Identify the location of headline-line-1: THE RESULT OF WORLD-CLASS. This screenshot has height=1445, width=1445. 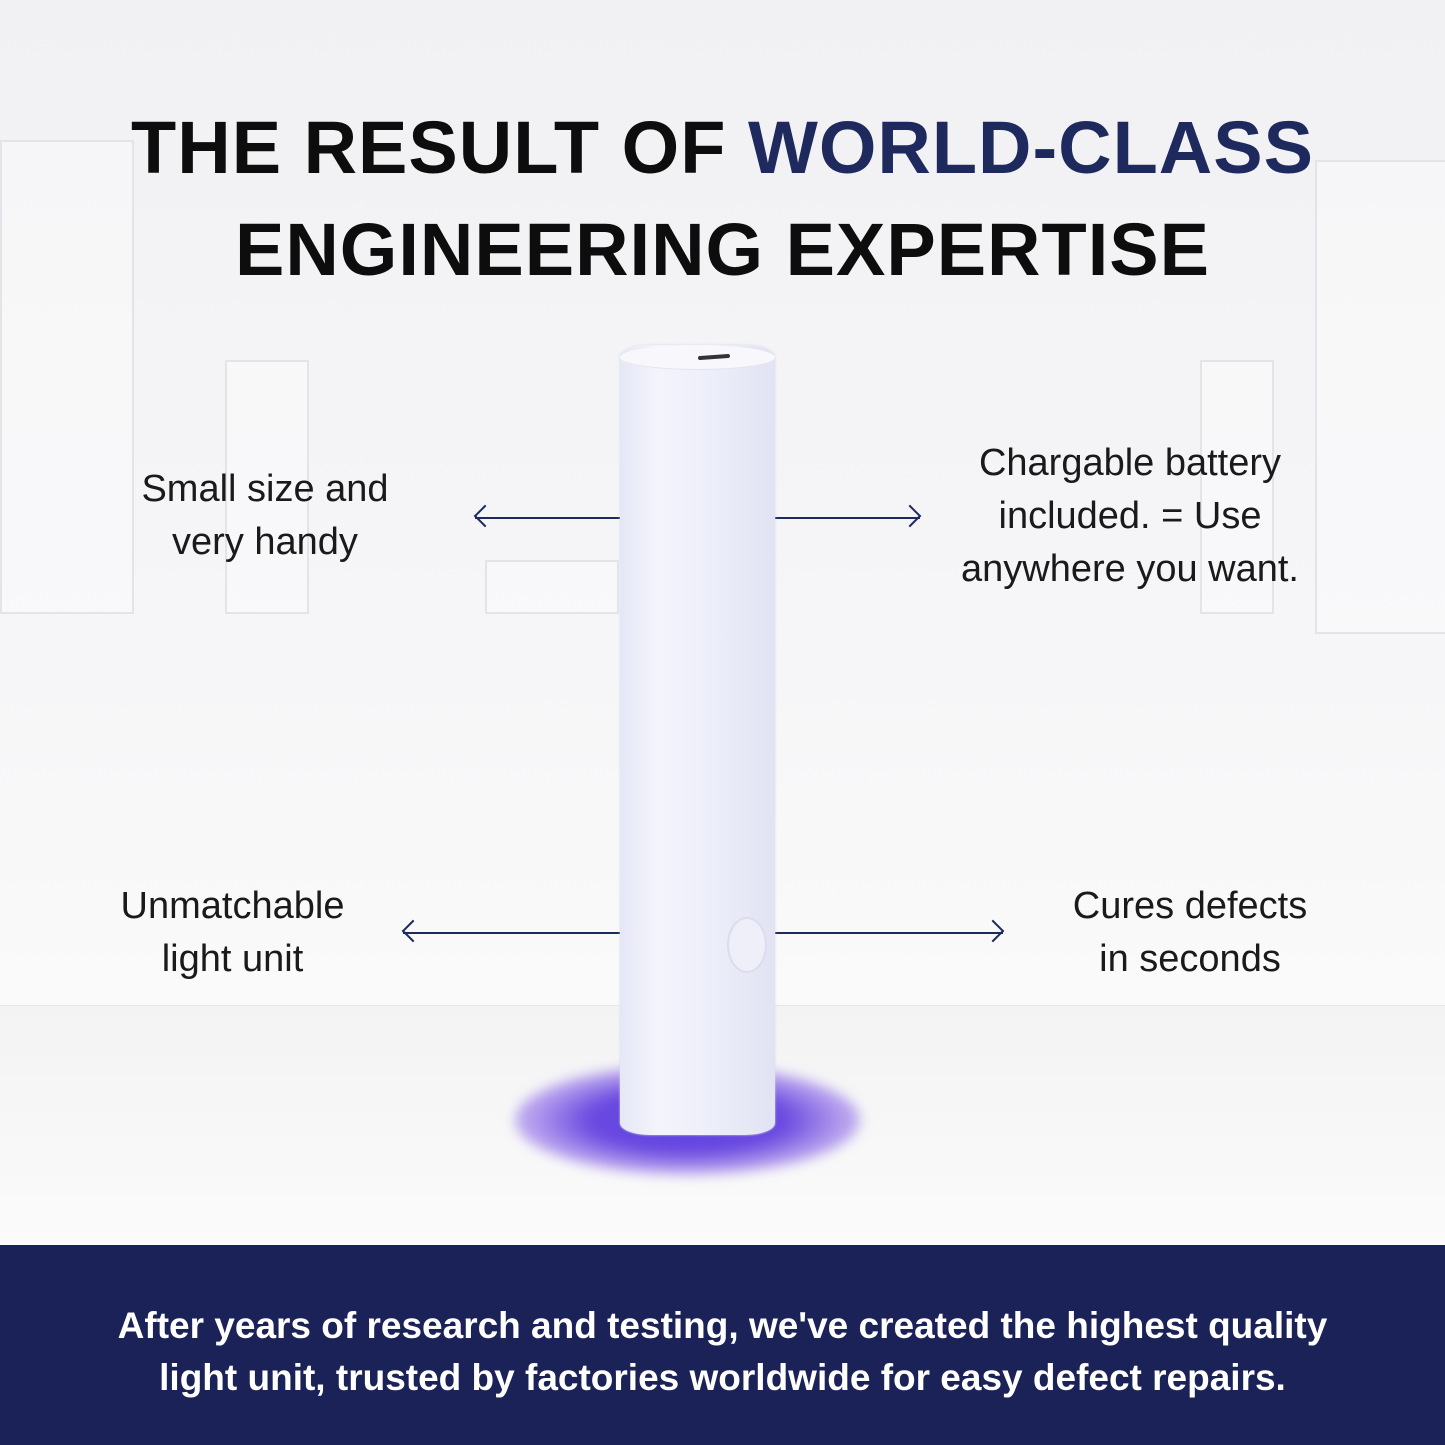
(722, 147).